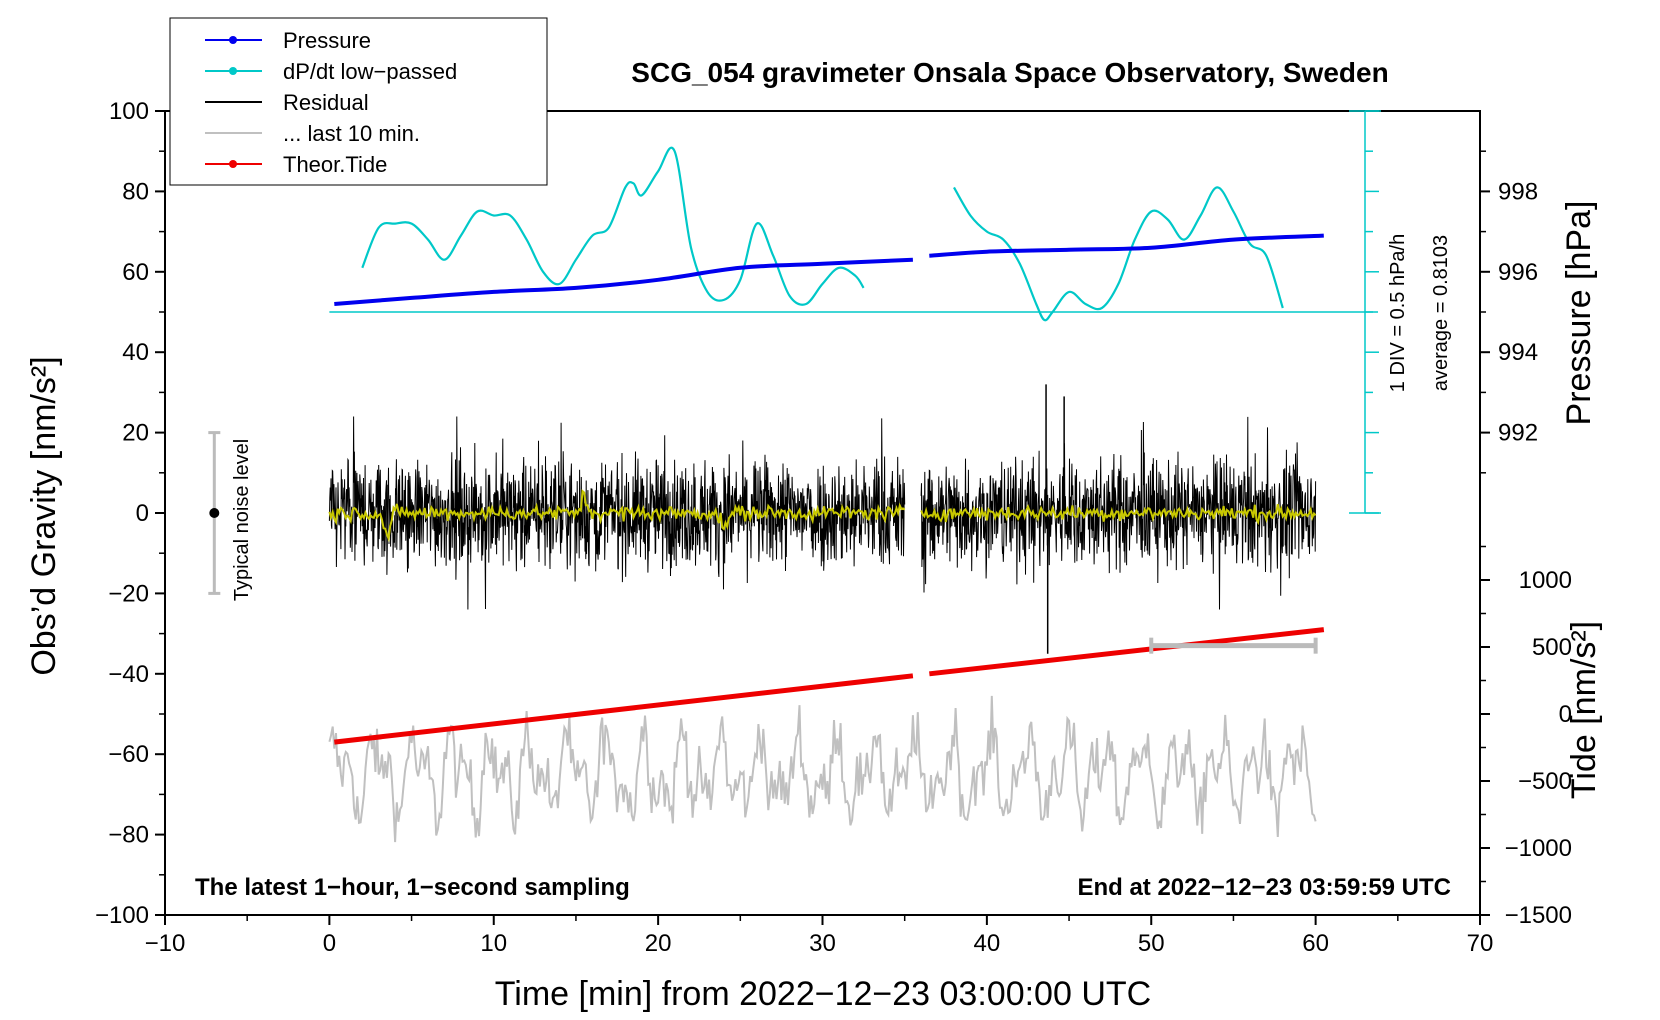 The height and width of the screenshot is (1020, 1660). Describe the element at coordinates (822, 769) in the screenshot. I see `last-10-min-line` at that location.